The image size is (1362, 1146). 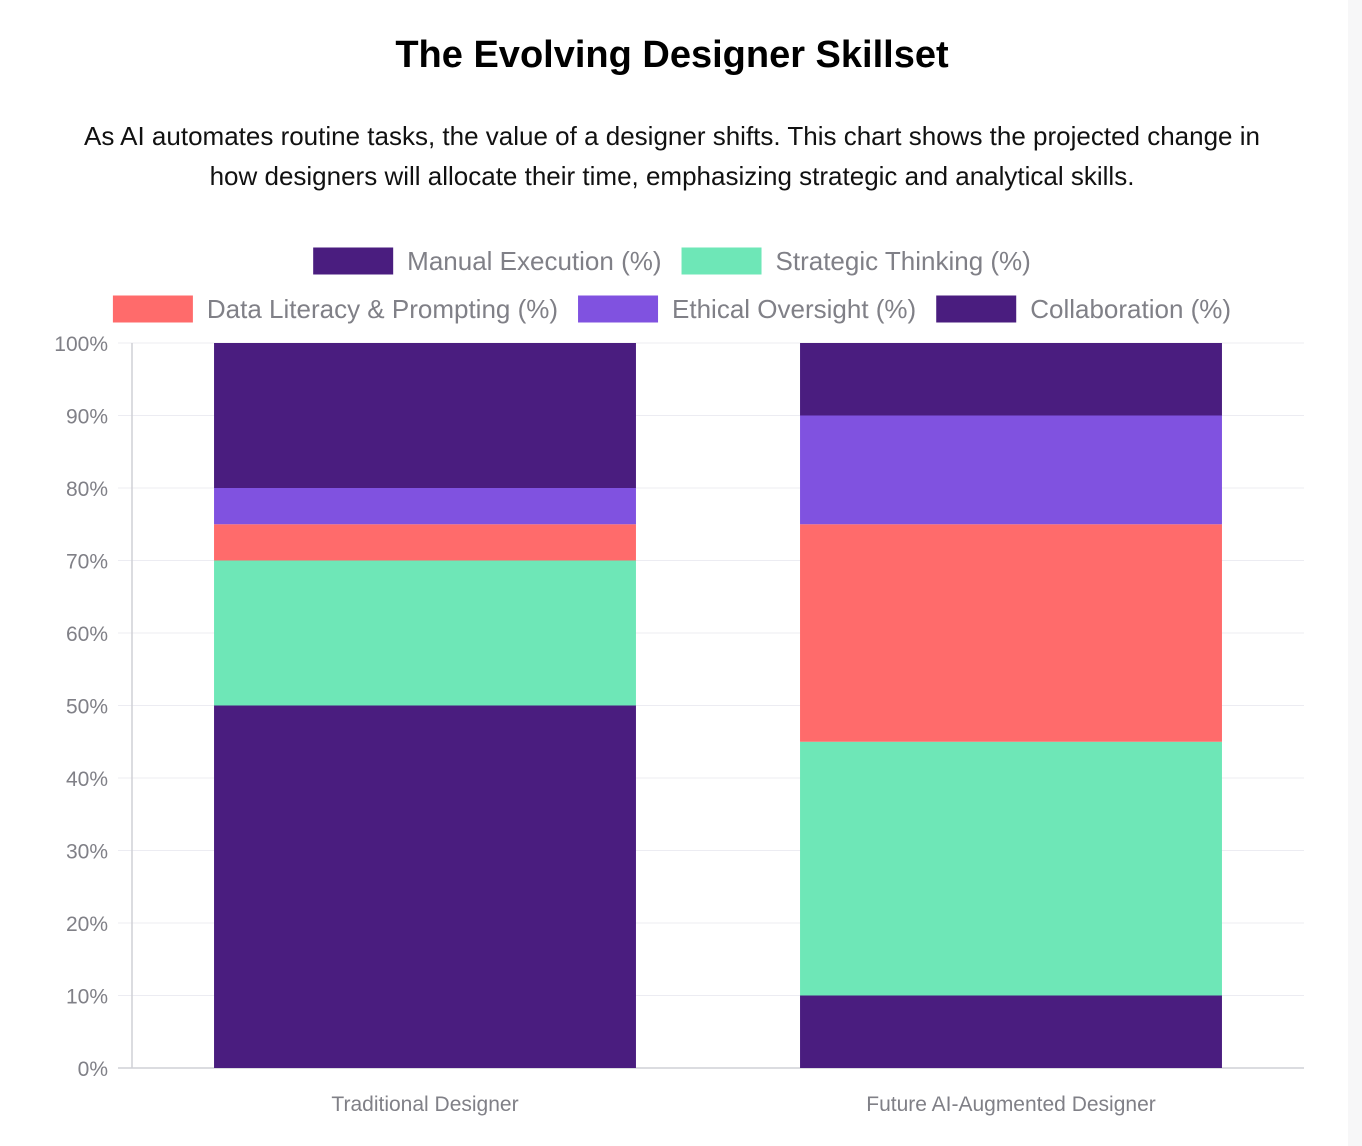 What do you see at coordinates (87, 997) in the screenshot?
I see `y-tick-label: 10%` at bounding box center [87, 997].